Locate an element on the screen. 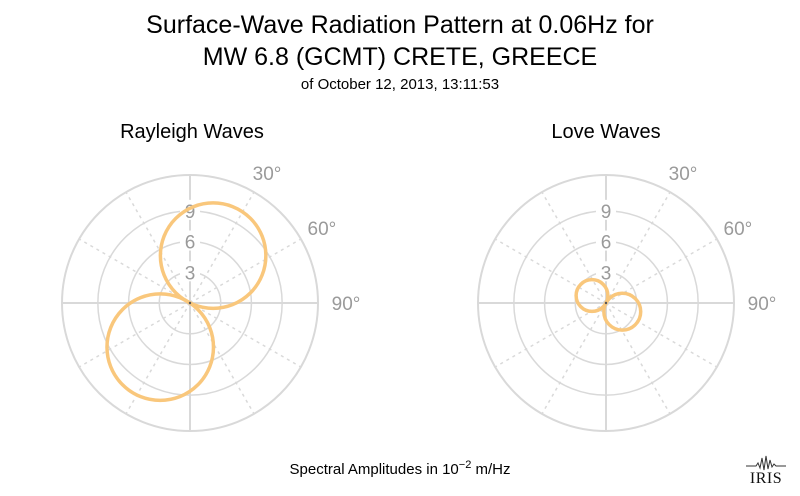 This screenshot has height=496, width=800. caption-base: 10 is located at coordinates (450, 469).